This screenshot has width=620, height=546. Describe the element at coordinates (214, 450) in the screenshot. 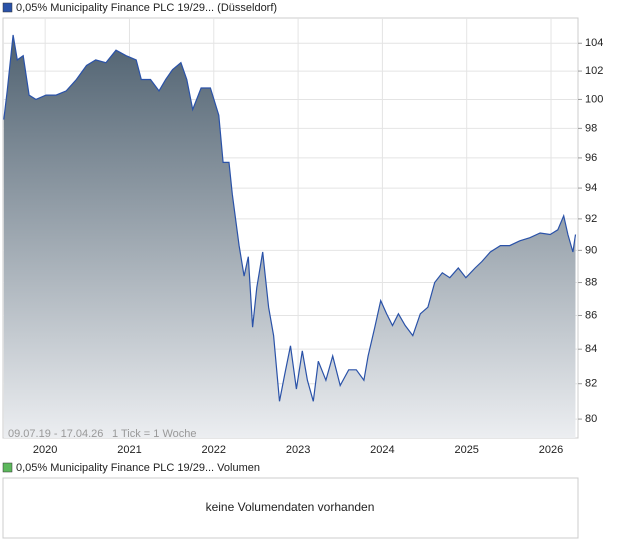

I see `x-tick-label: 2022` at that location.